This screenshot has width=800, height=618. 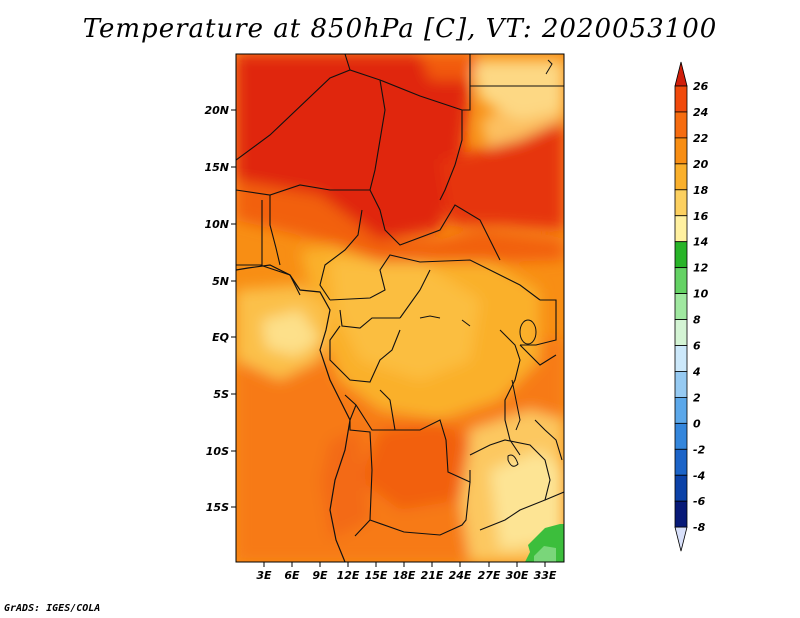 I want to click on lon-label-9e: 9E, so click(x=320, y=575).